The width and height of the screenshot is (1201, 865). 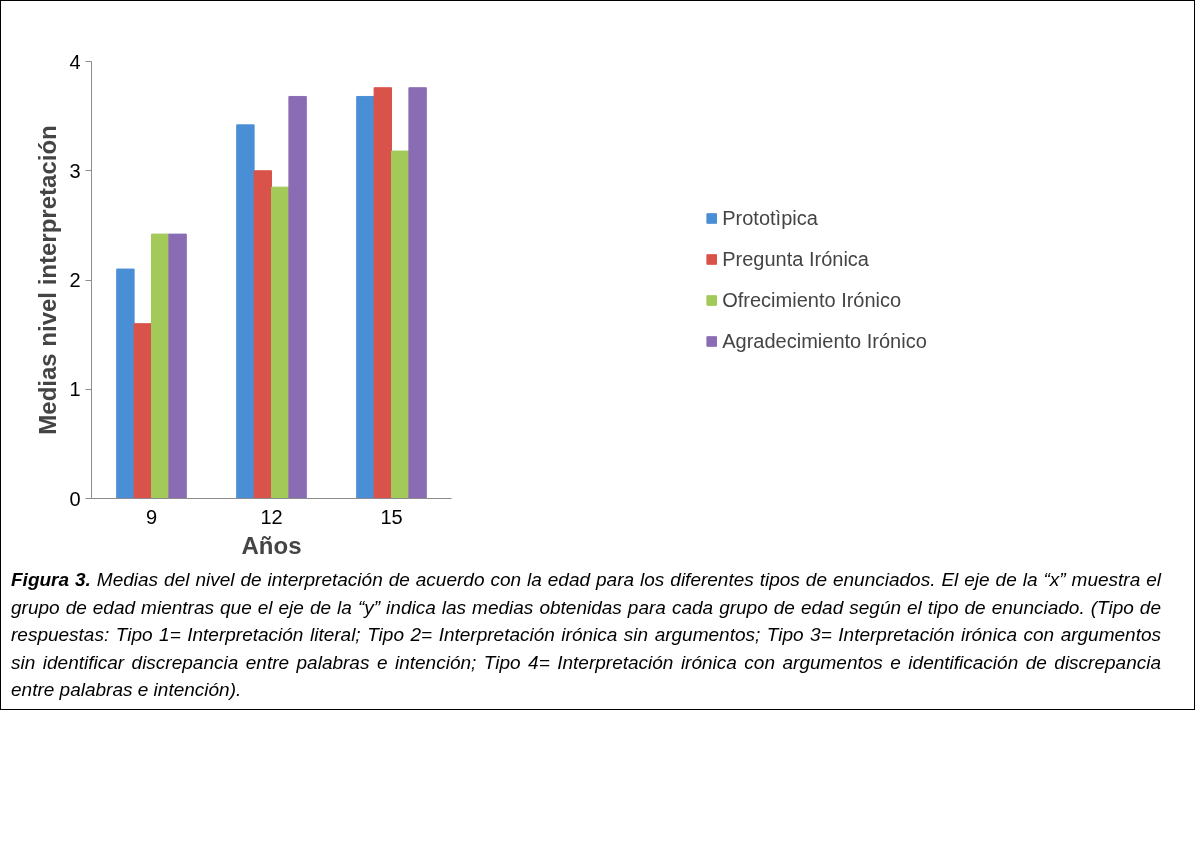 What do you see at coordinates (770, 218) in the screenshot?
I see `legend-label: Prototìpica` at bounding box center [770, 218].